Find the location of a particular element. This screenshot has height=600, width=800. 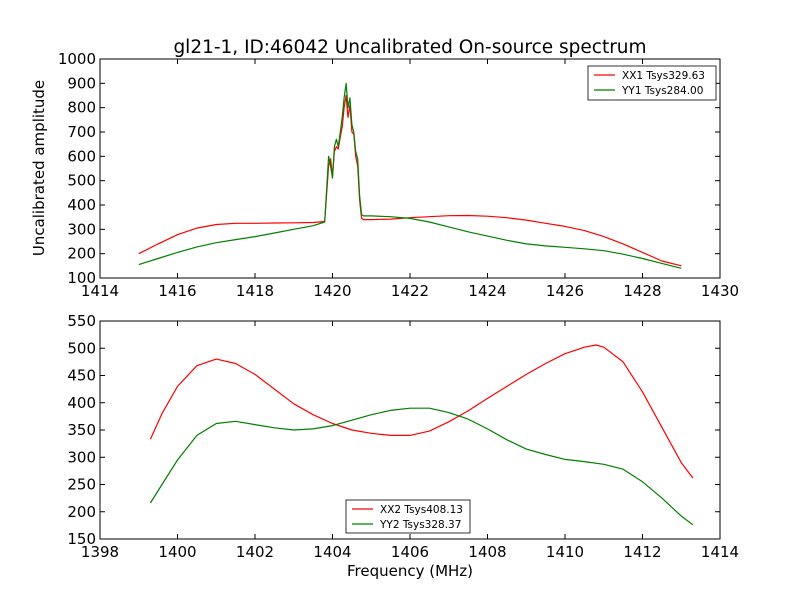

x-tick-label: 1400 is located at coordinates (177, 552).